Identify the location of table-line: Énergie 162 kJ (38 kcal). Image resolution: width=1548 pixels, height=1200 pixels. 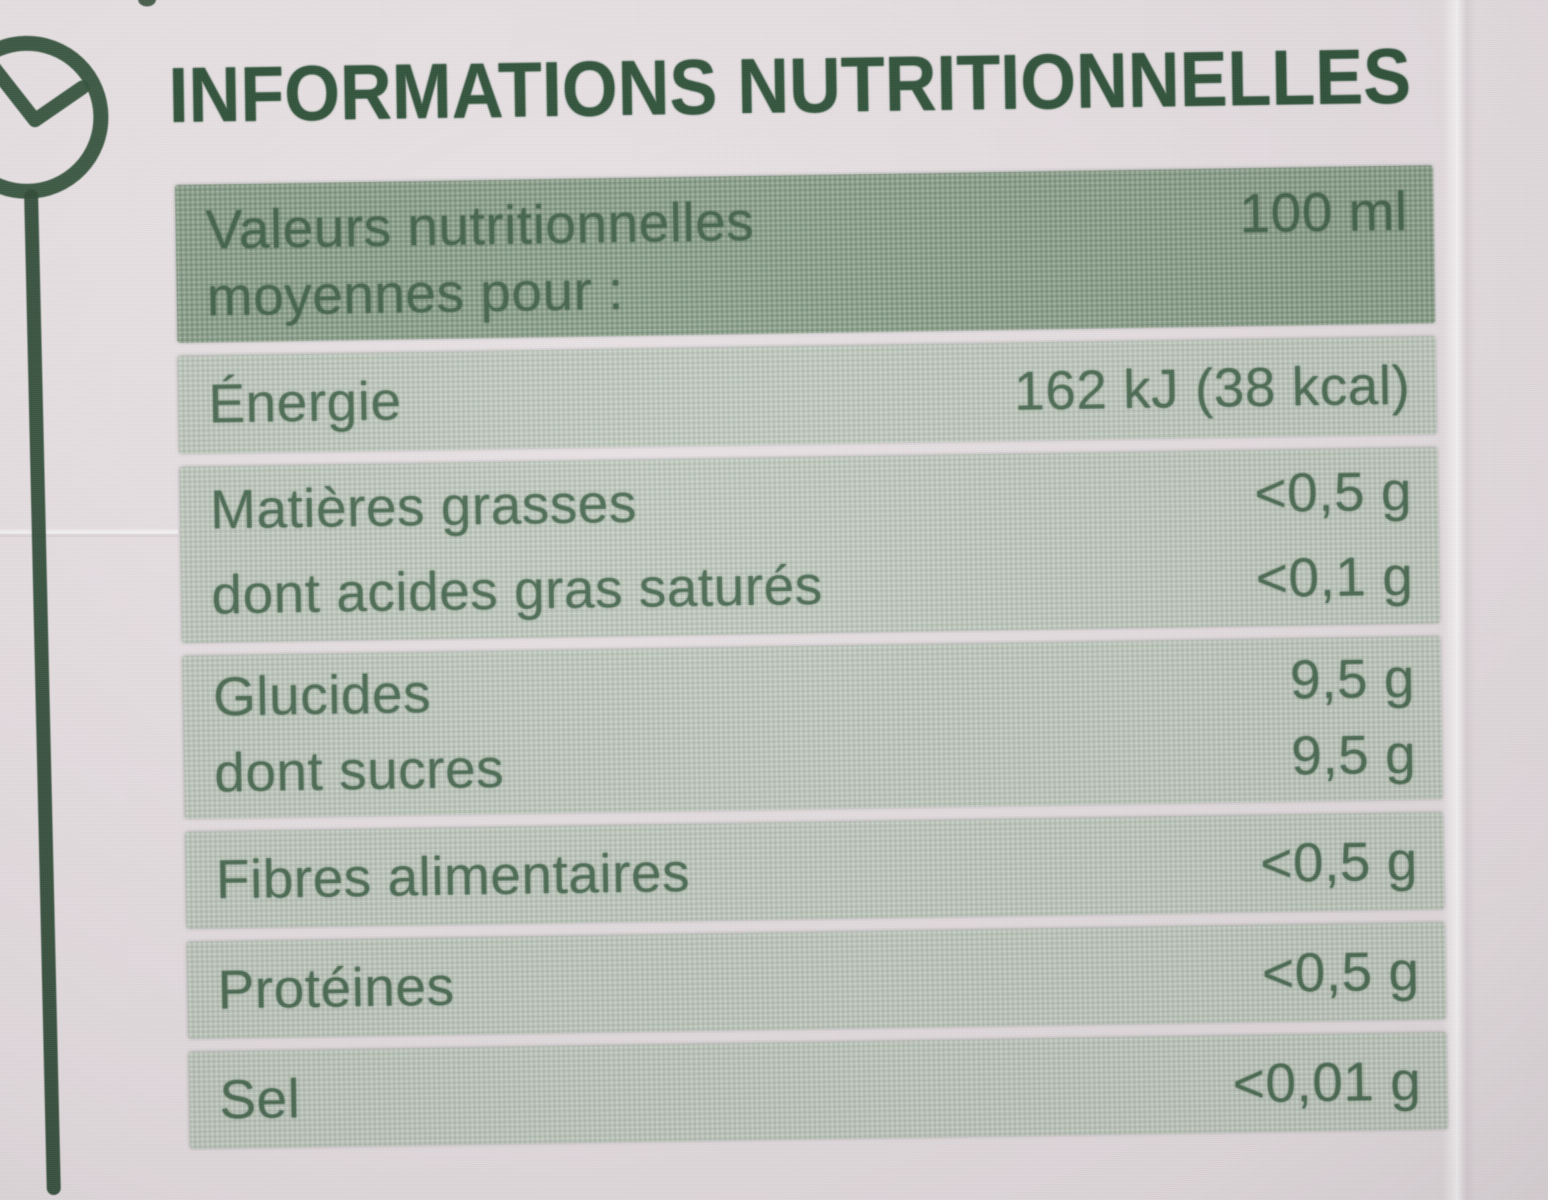
(807, 395).